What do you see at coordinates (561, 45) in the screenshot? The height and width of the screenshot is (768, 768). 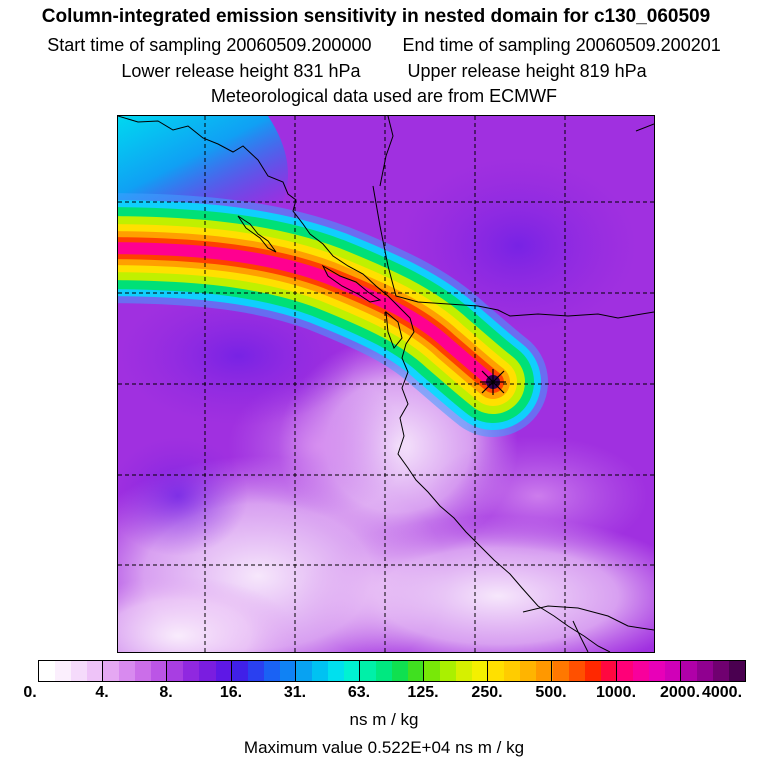 I see `end-time-label: End time of sampling 20060509.200201` at bounding box center [561, 45].